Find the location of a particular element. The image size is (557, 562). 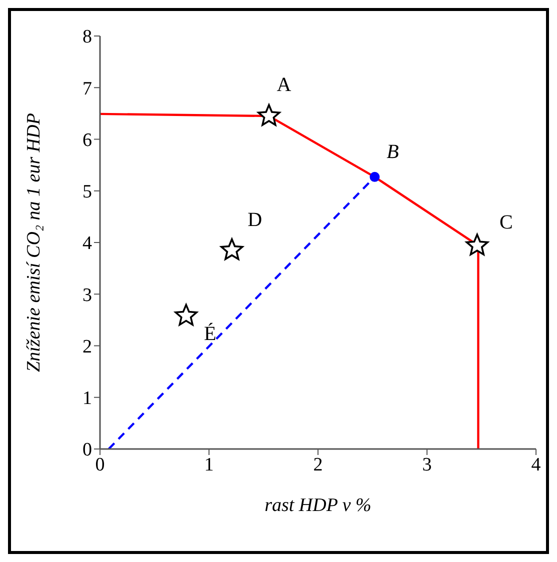

y-tick-label: 4 is located at coordinates (87, 243).